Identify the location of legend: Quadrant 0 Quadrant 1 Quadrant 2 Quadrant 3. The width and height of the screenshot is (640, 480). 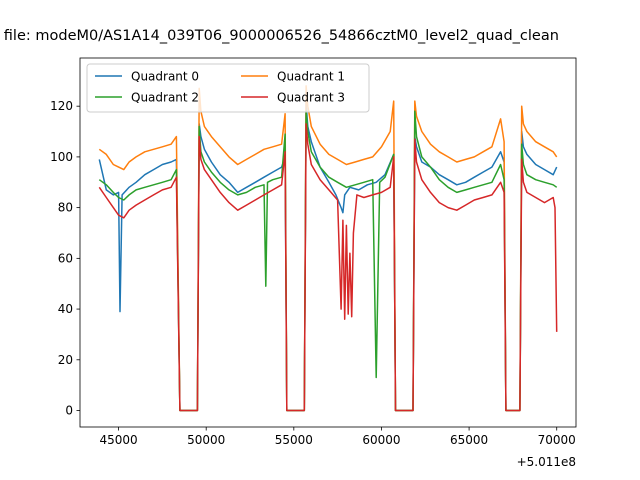
(228, 88).